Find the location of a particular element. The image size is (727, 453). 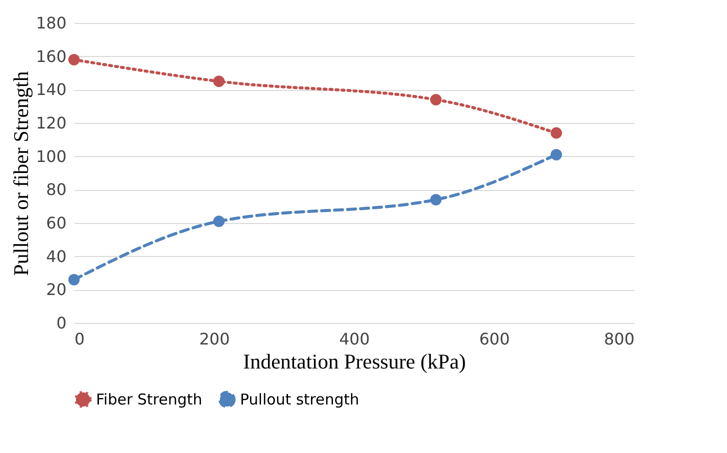

y-tick-label: 20 is located at coordinates (56, 290).